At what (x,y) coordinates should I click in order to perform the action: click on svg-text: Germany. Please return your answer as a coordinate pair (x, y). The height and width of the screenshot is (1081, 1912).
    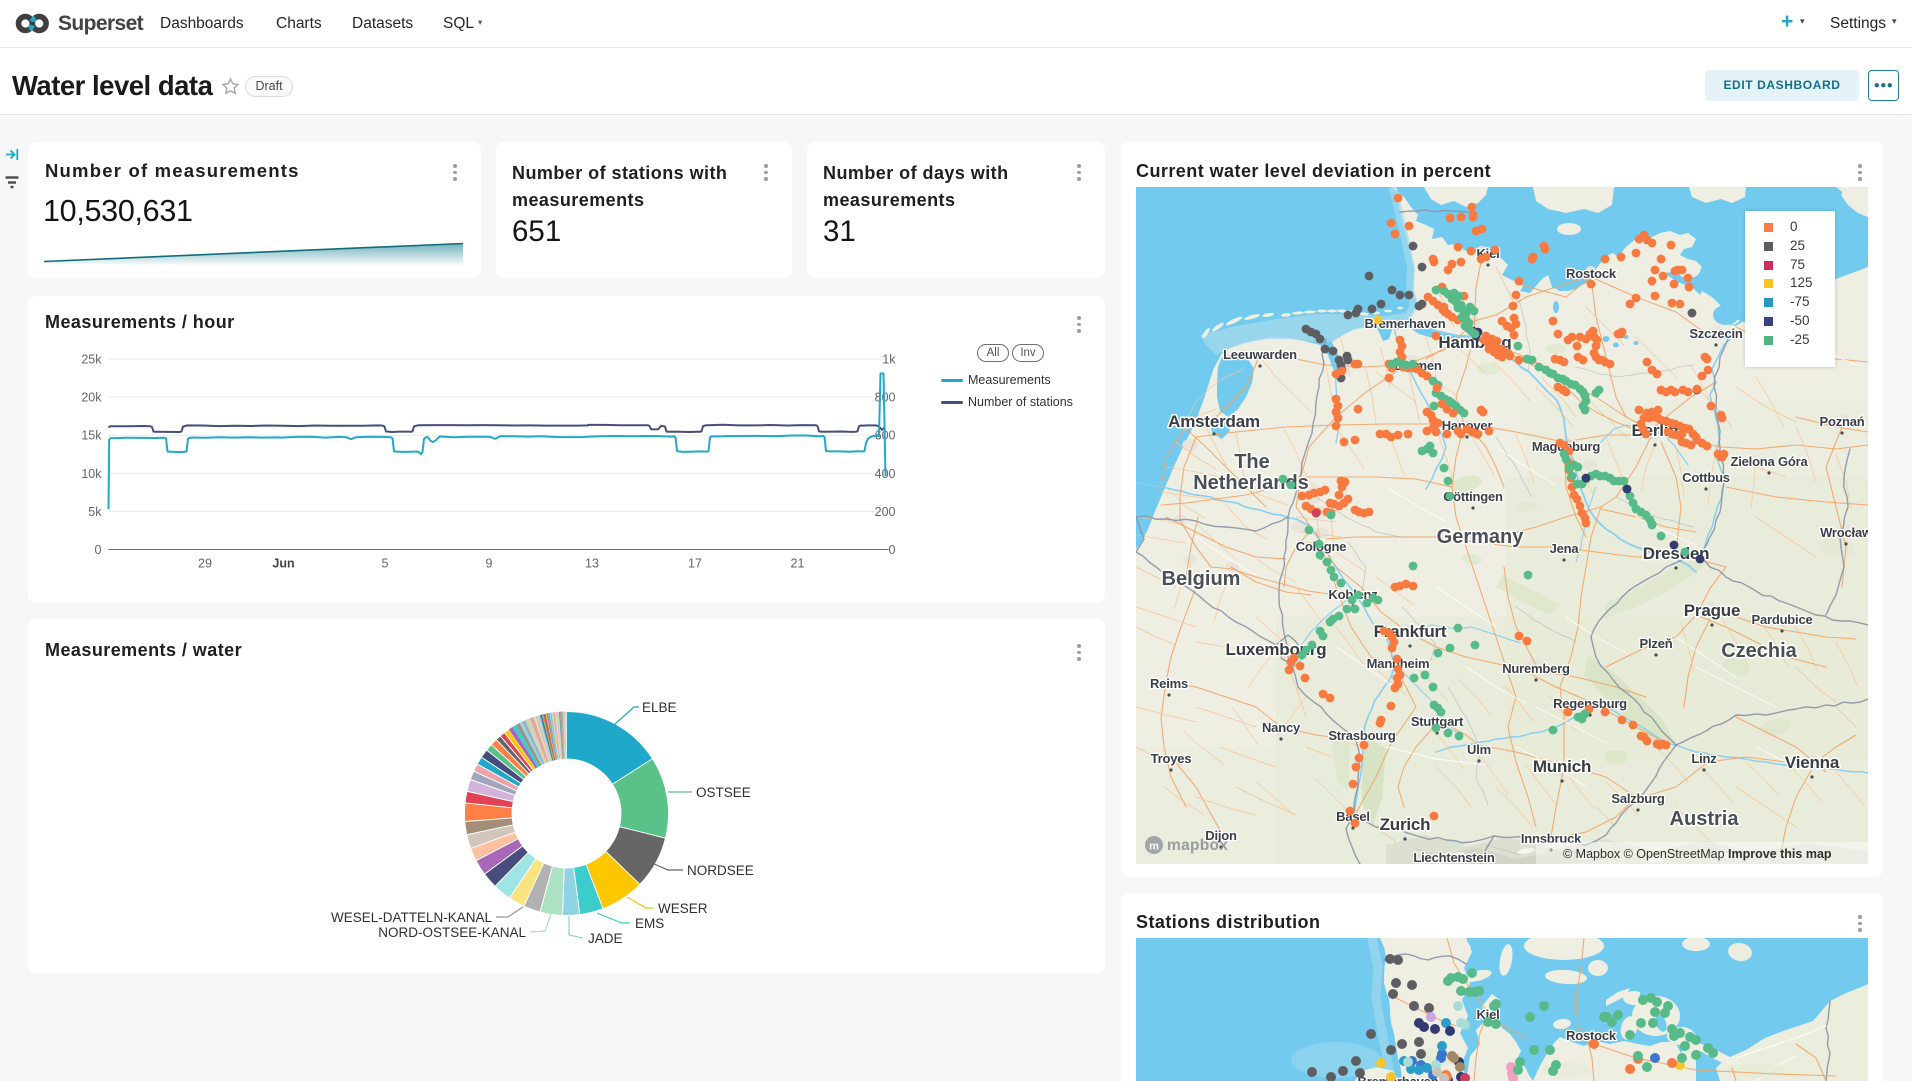
    Looking at the image, I should click on (1481, 537).